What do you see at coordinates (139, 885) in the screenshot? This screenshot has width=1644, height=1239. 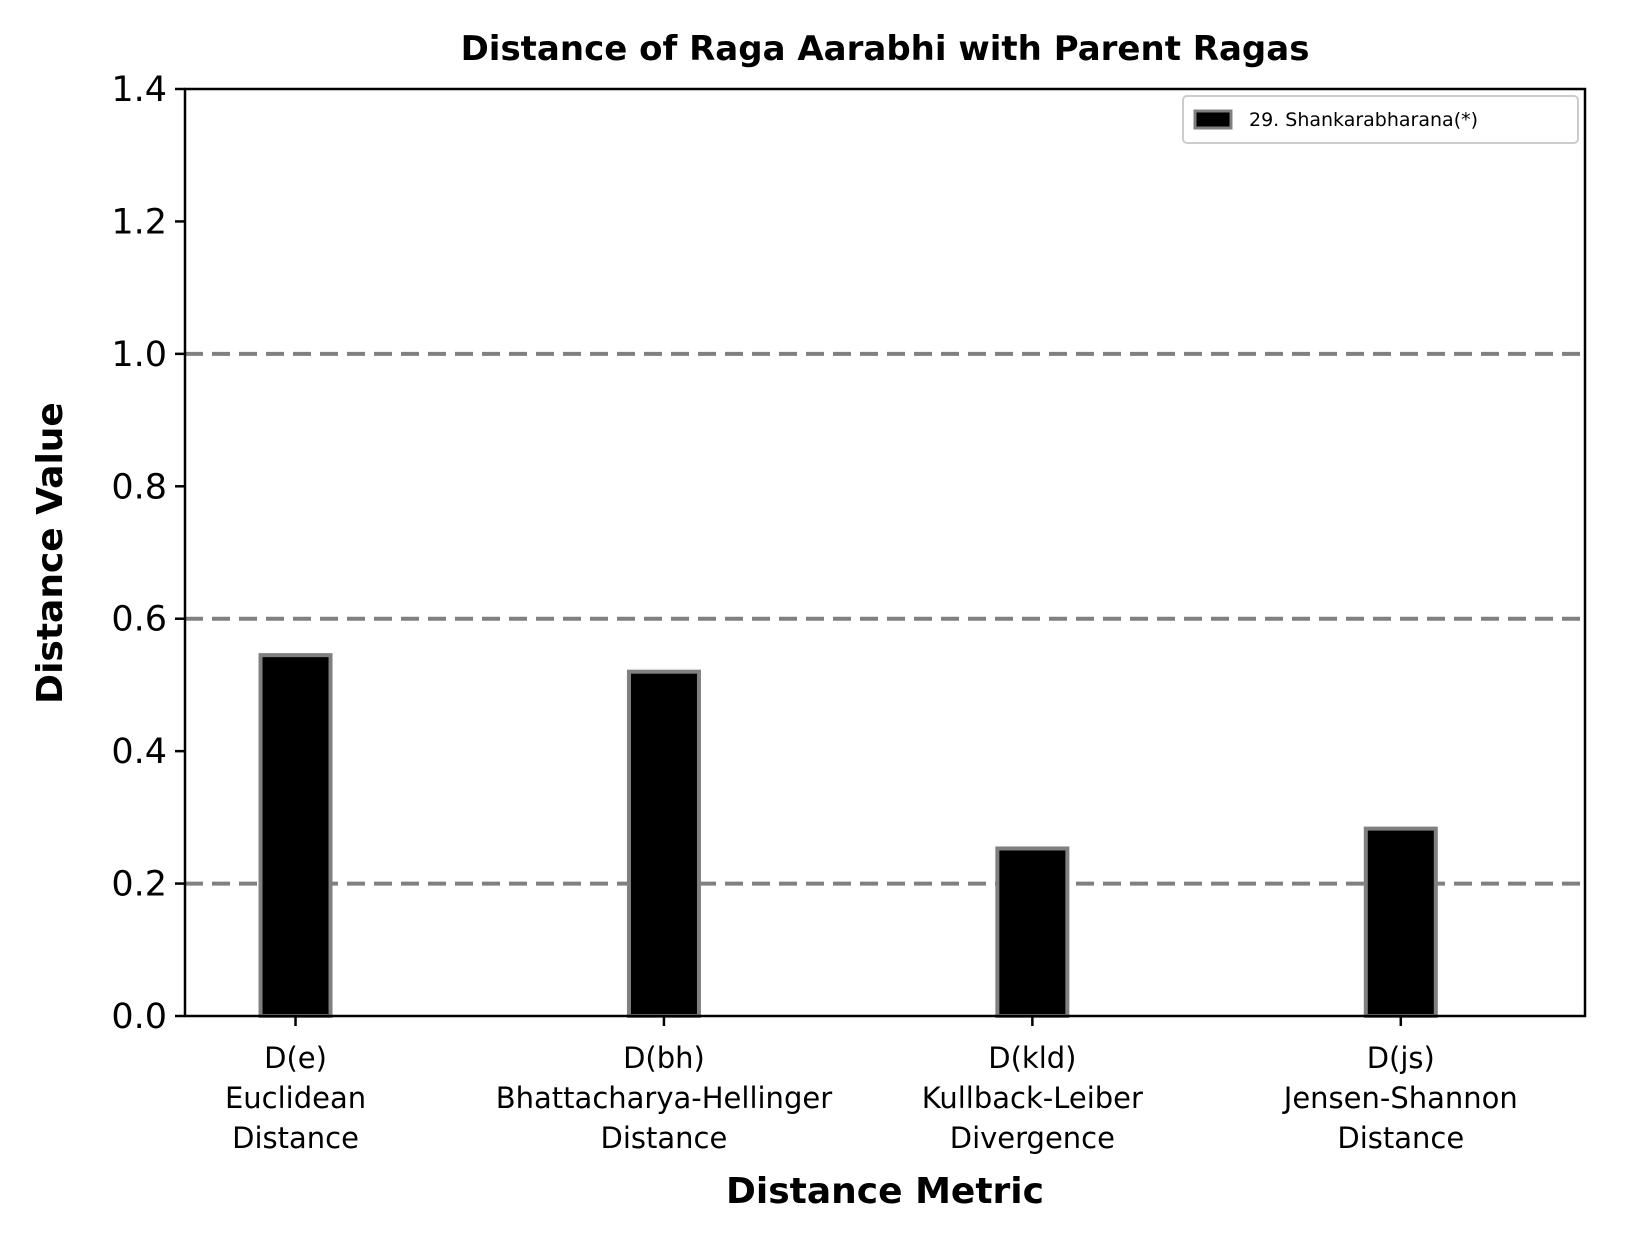 I see `y-tick-label-1: 0.2` at bounding box center [139, 885].